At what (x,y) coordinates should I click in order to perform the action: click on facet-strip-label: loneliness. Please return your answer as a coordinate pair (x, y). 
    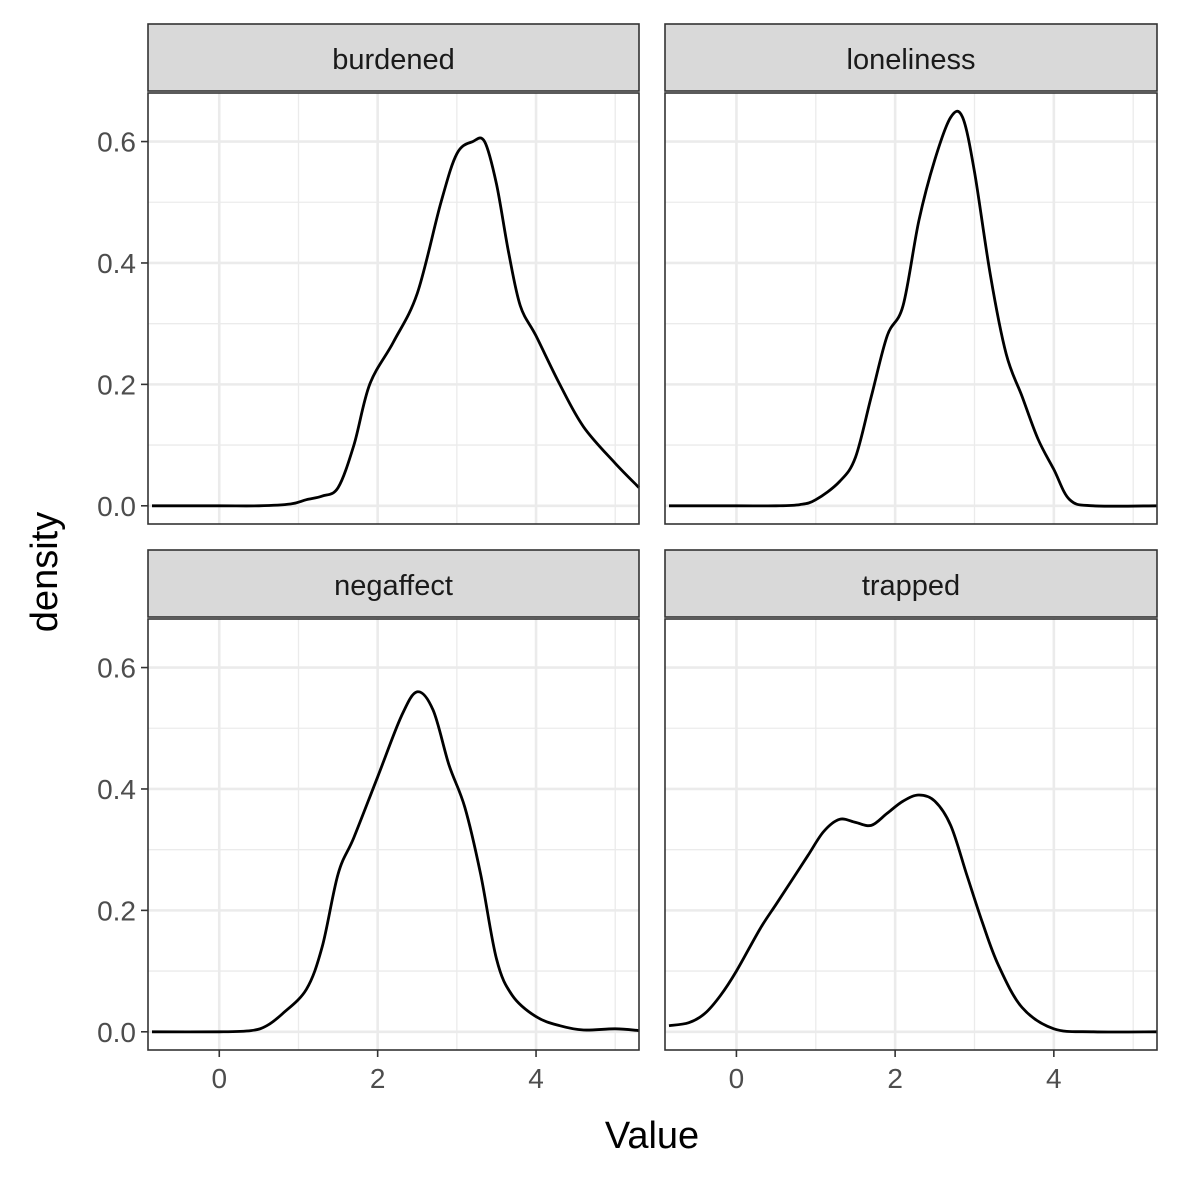
    Looking at the image, I should click on (911, 60).